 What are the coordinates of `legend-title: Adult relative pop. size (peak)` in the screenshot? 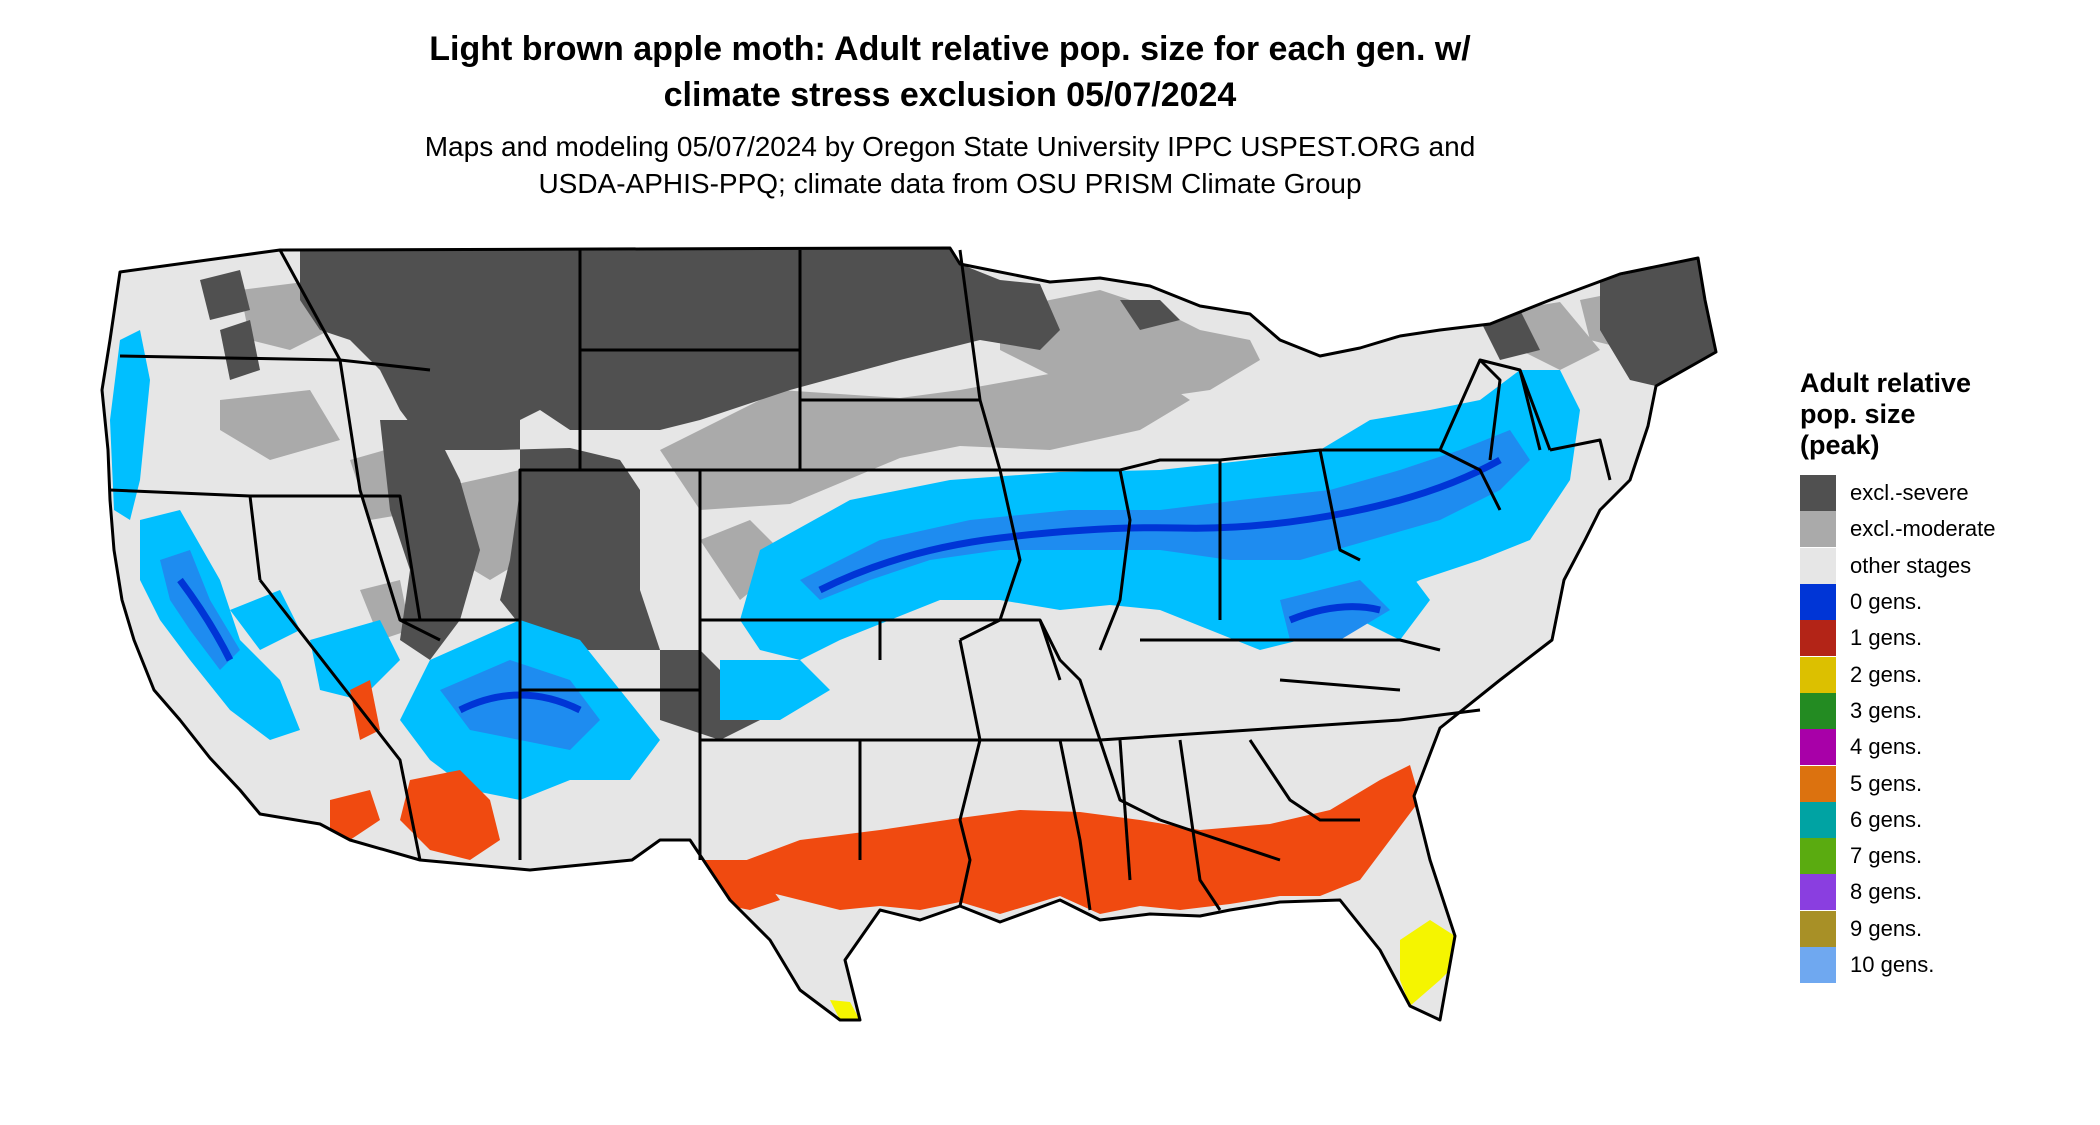 It's located at (1945, 414).